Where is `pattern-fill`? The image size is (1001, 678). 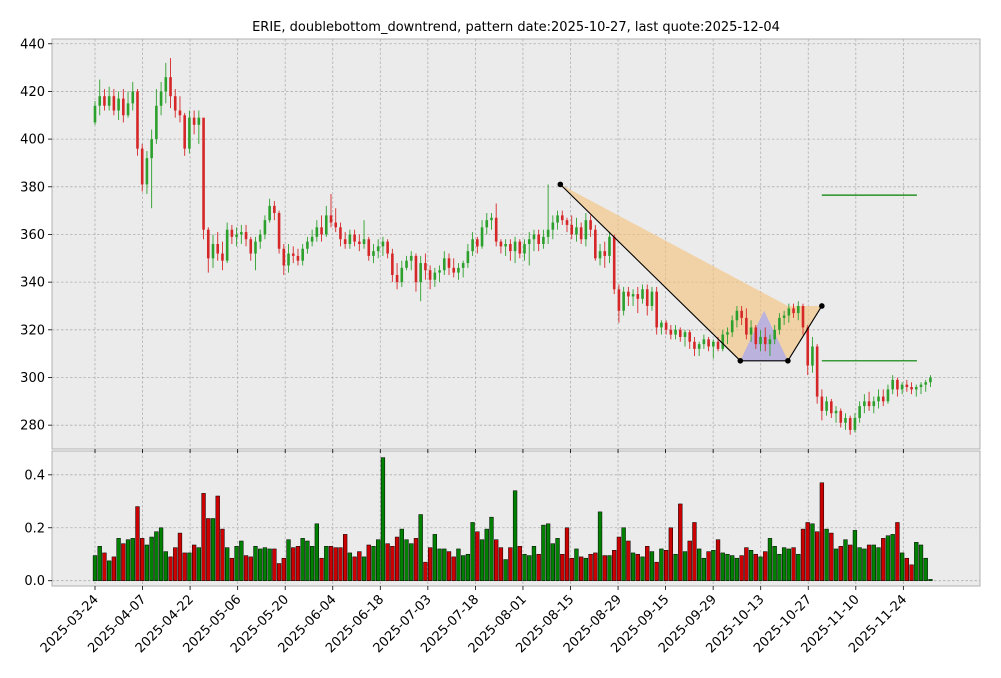
pattern-fill is located at coordinates (691, 272).